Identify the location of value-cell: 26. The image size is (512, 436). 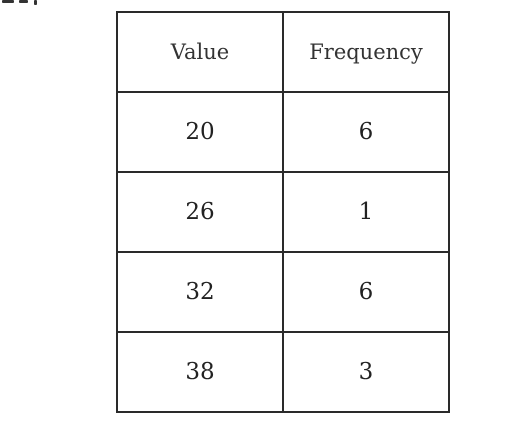
(200, 212).